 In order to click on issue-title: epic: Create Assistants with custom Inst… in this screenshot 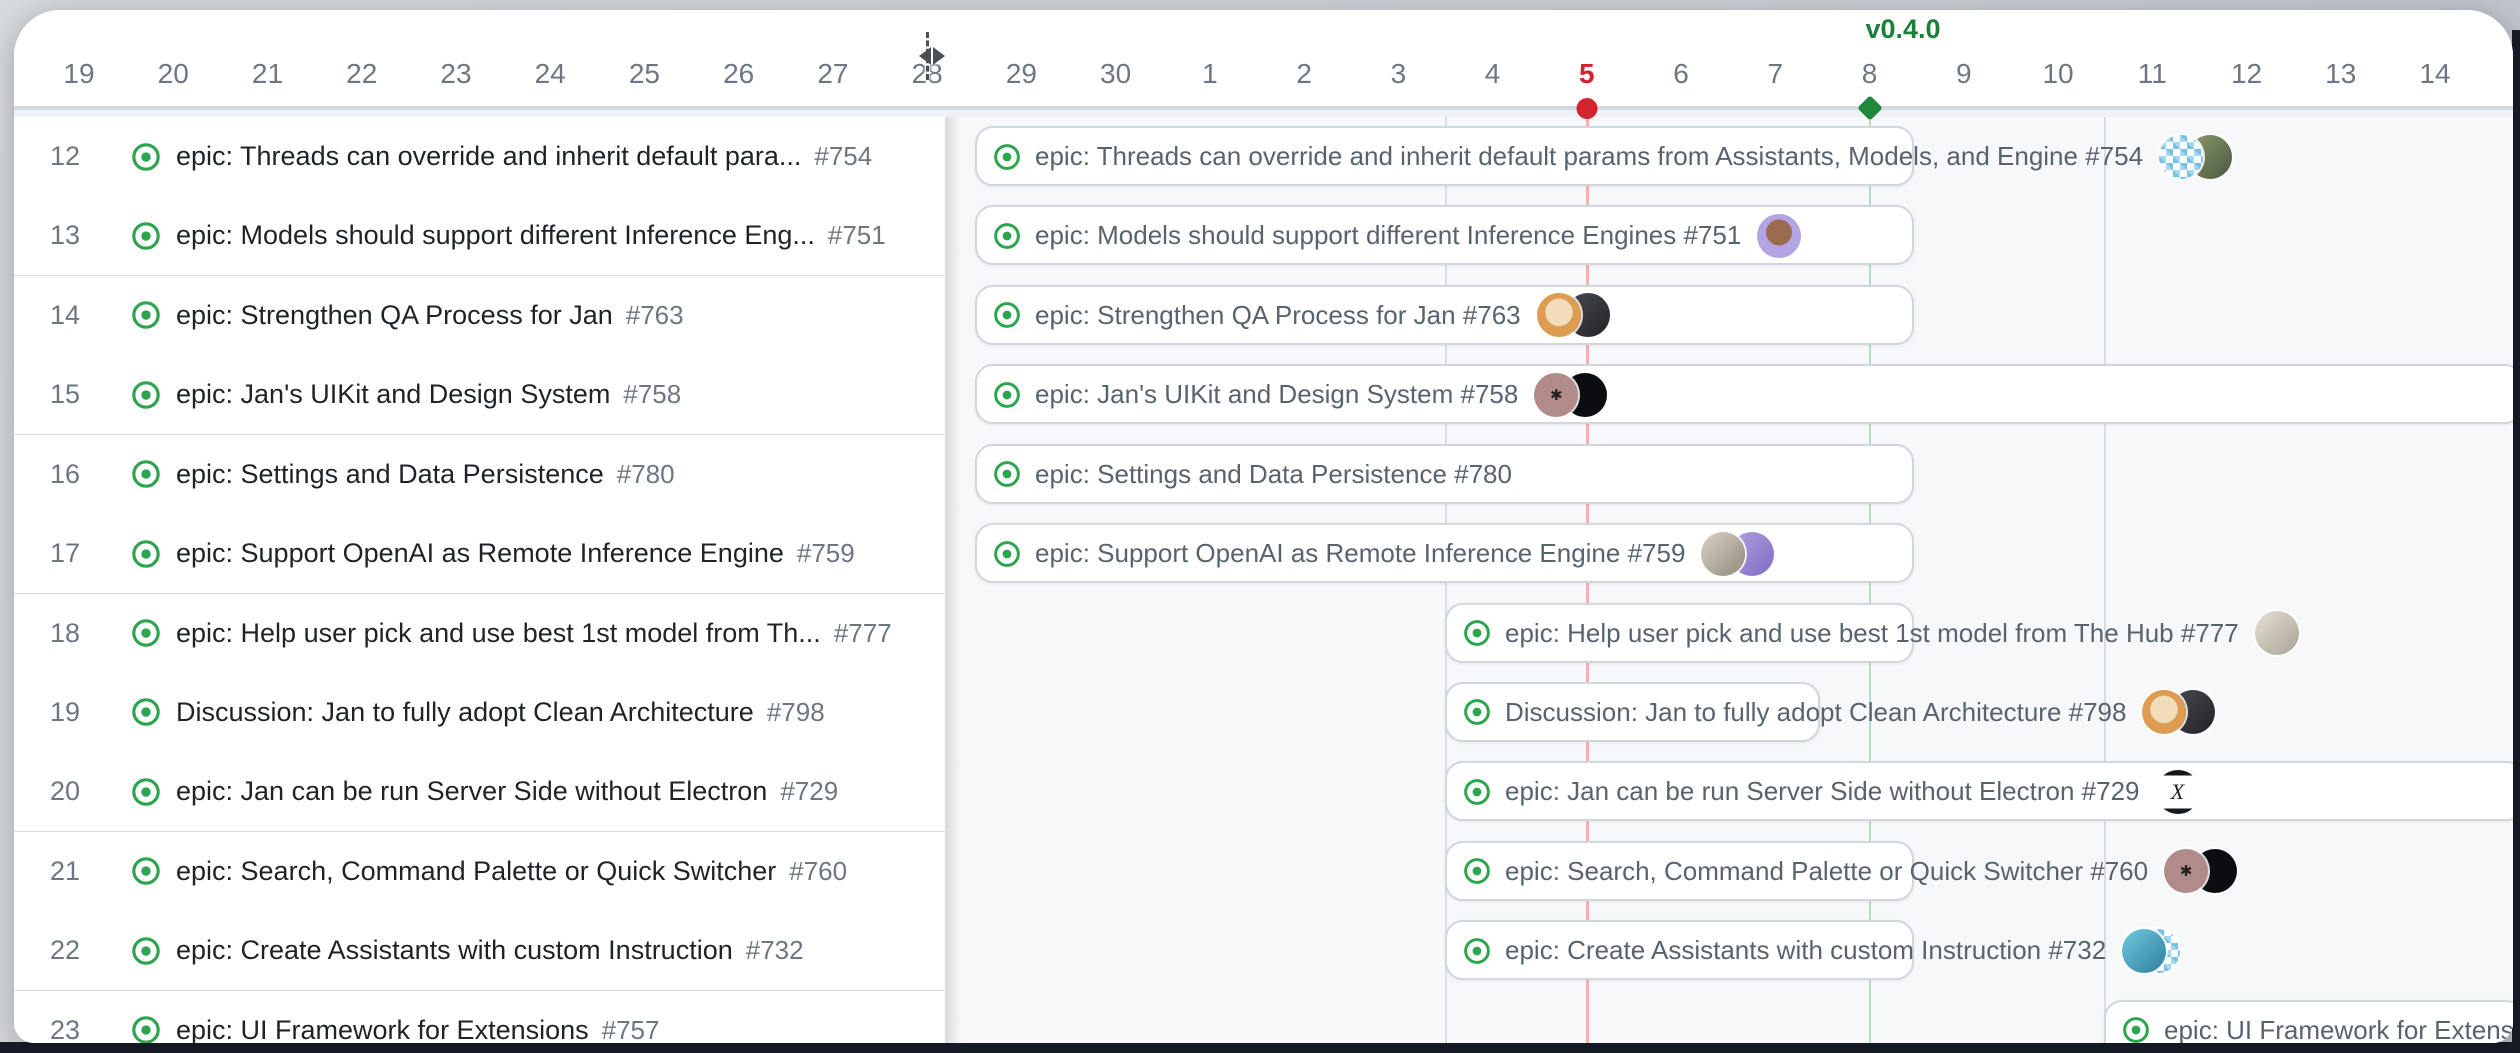, I will do `click(454, 950)`.